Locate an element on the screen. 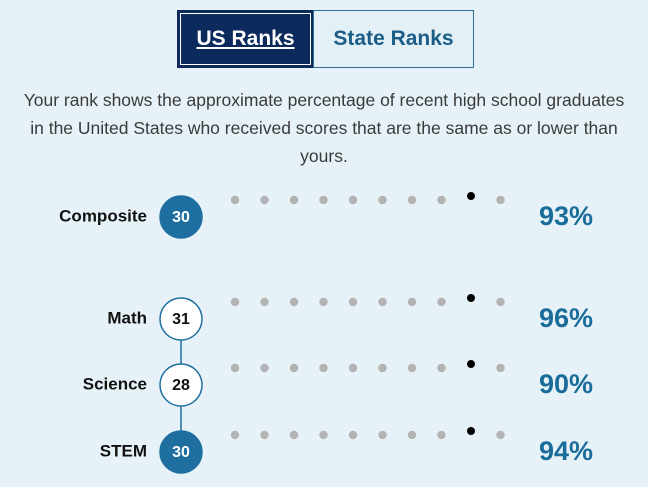 The image size is (648, 487). row-label: STEM is located at coordinates (123, 450).